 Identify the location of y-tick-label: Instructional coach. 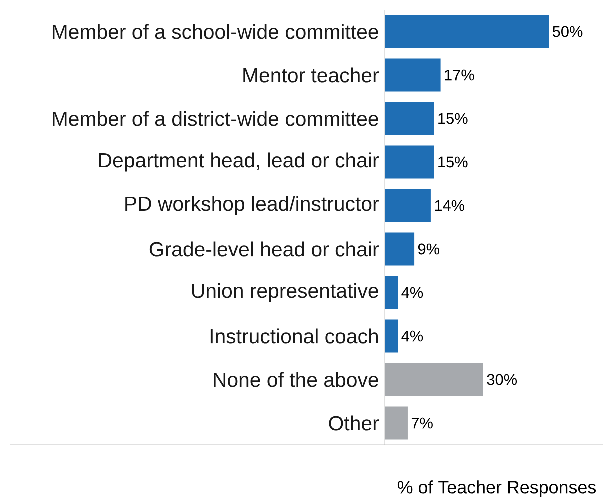
(294, 336).